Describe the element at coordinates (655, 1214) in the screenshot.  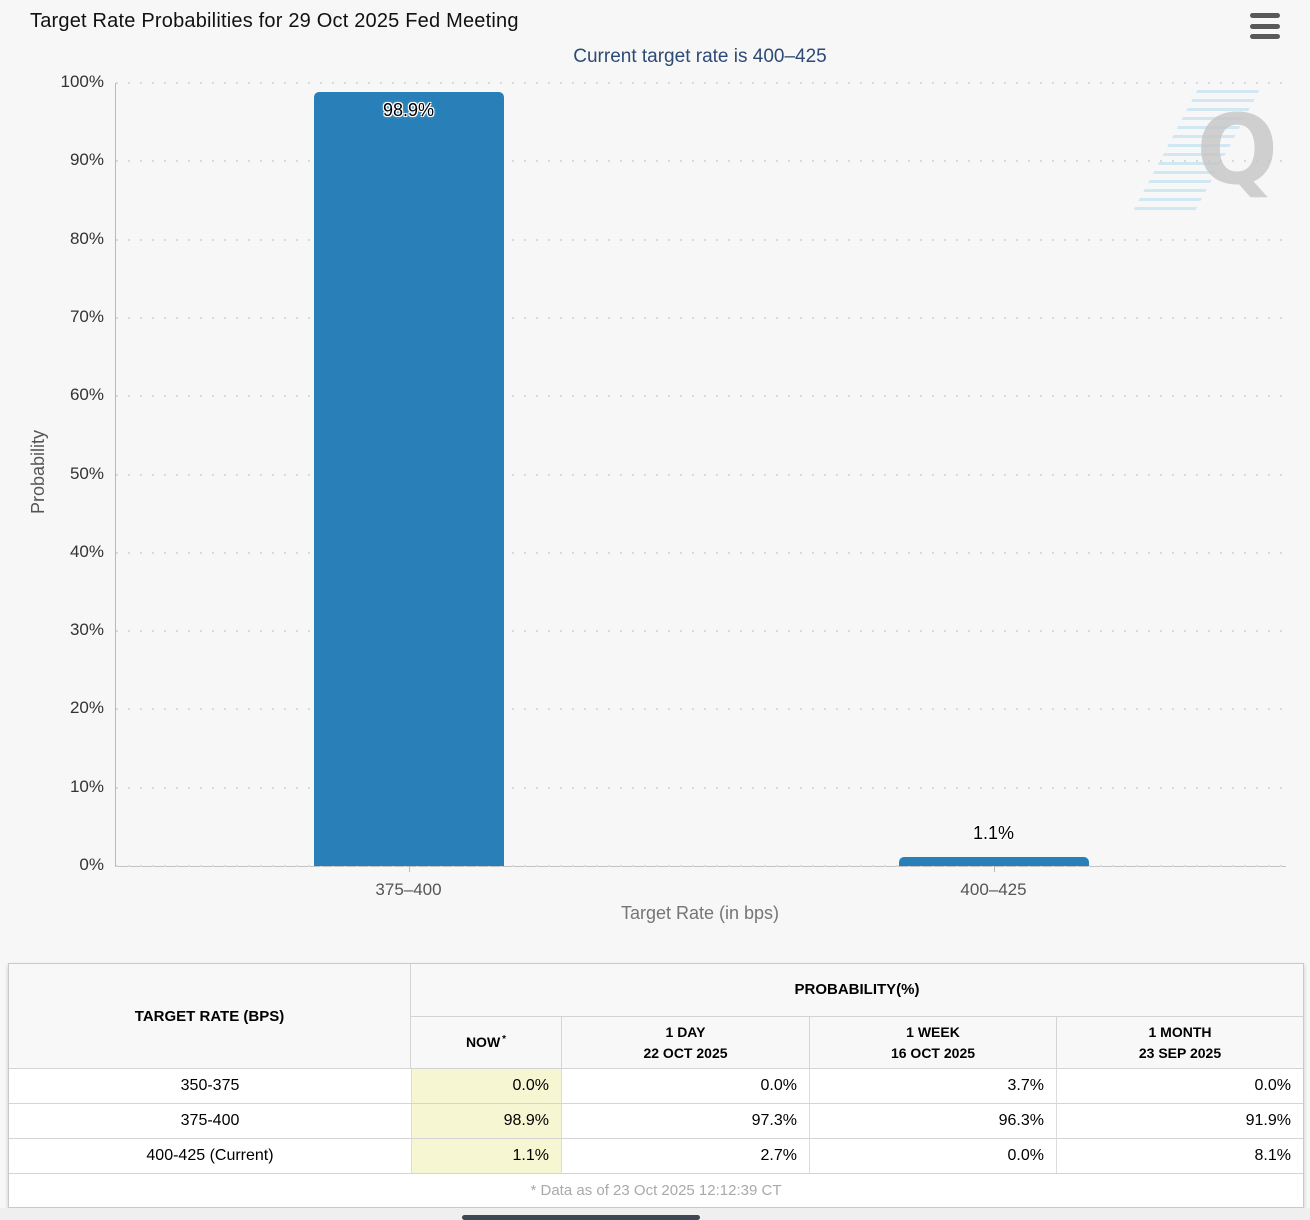
I see `bottom-strip` at that location.